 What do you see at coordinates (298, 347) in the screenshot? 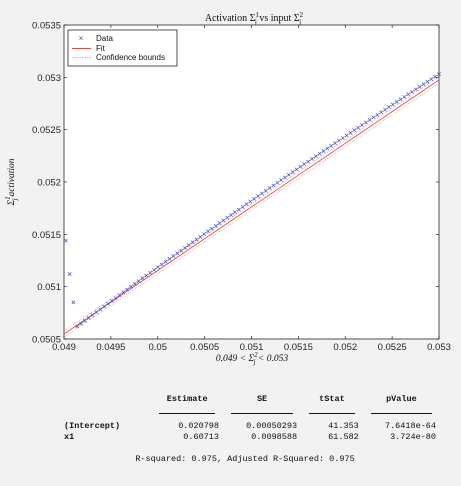
I see `x-tick-label: 0.0515` at bounding box center [298, 347].